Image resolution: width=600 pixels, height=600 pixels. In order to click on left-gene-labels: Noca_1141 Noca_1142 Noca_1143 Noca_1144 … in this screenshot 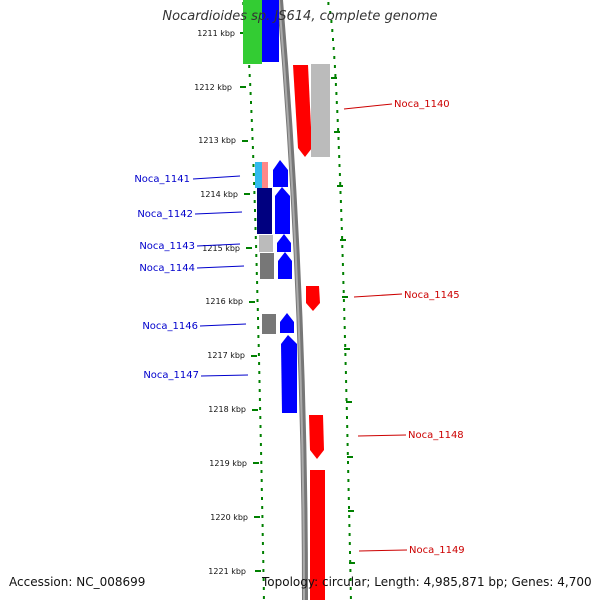, I will do `click(191, 277)`.